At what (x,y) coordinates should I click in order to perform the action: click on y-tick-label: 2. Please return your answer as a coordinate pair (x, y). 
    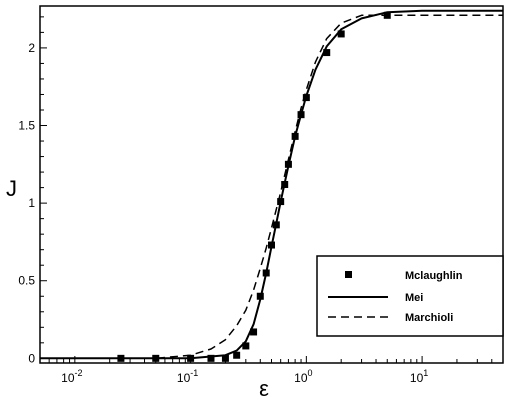
    Looking at the image, I should click on (31, 48).